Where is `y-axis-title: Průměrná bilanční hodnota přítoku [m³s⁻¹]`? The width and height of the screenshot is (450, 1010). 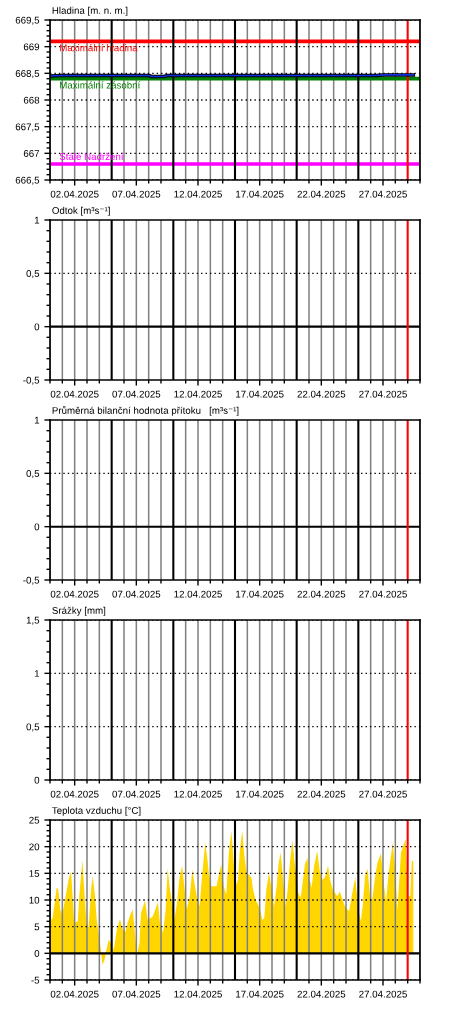 y-axis-title: Průměrná bilanční hodnota přítoku [m³s⁻¹] is located at coordinates (145, 410).